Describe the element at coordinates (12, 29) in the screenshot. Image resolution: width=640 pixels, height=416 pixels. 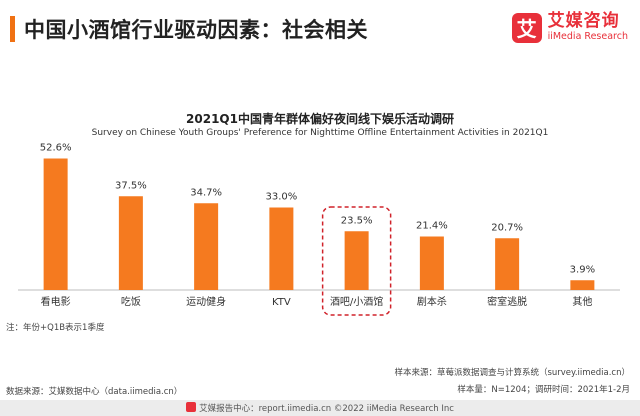
I see `title-accent-bar` at that location.